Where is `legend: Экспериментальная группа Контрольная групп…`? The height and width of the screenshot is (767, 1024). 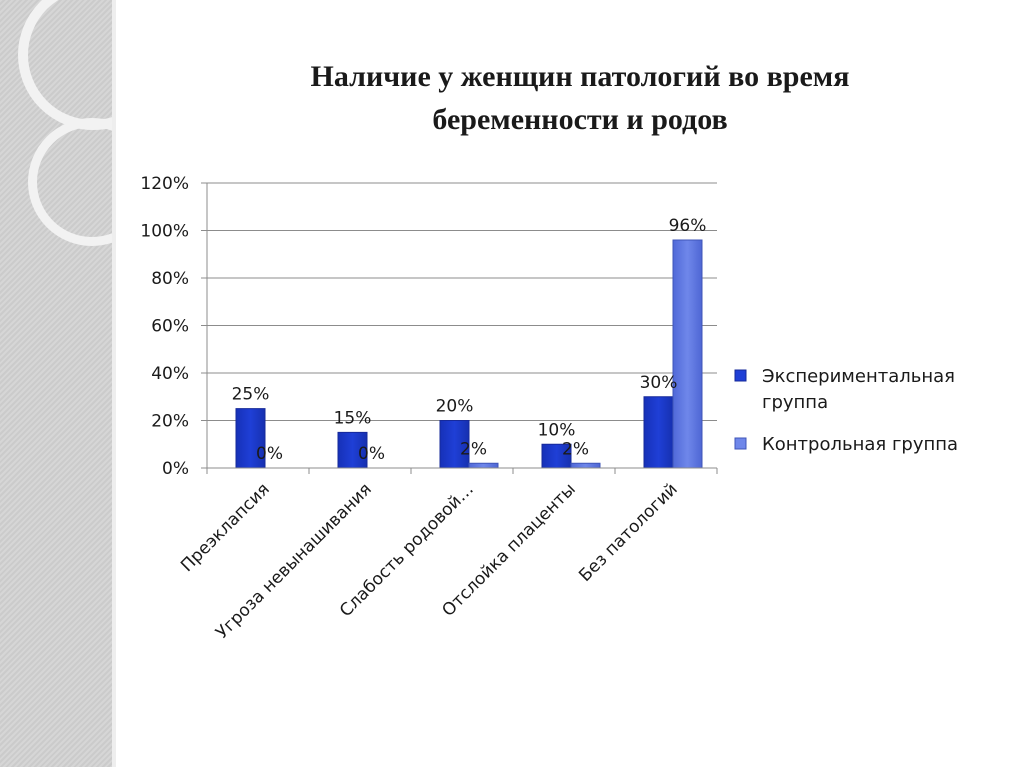 legend: Экспериментальная группа Контрольная групп… is located at coordinates (846, 410).